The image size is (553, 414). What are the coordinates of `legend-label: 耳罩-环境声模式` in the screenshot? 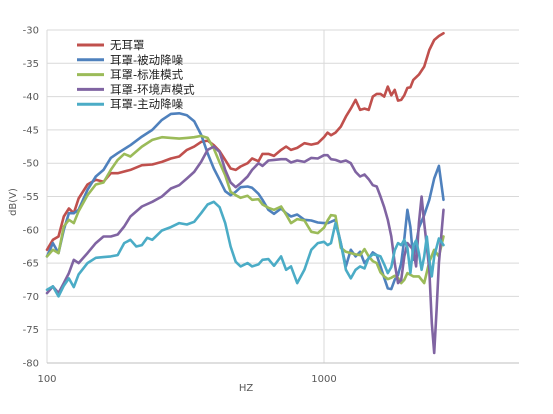 It's located at (152, 89).